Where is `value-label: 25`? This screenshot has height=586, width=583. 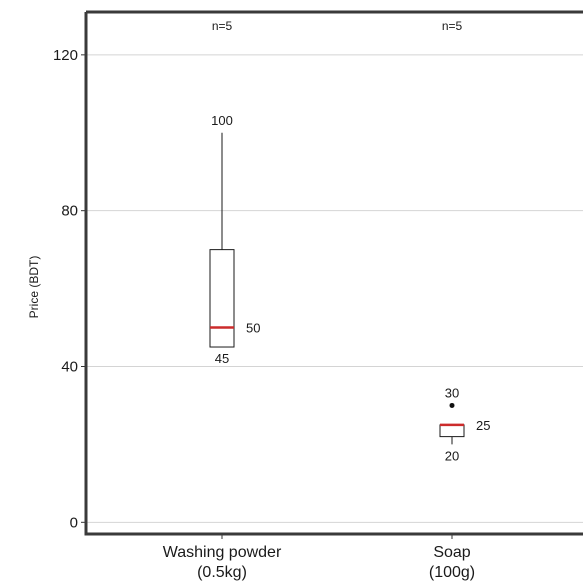
value-label: 25 is located at coordinates (483, 425).